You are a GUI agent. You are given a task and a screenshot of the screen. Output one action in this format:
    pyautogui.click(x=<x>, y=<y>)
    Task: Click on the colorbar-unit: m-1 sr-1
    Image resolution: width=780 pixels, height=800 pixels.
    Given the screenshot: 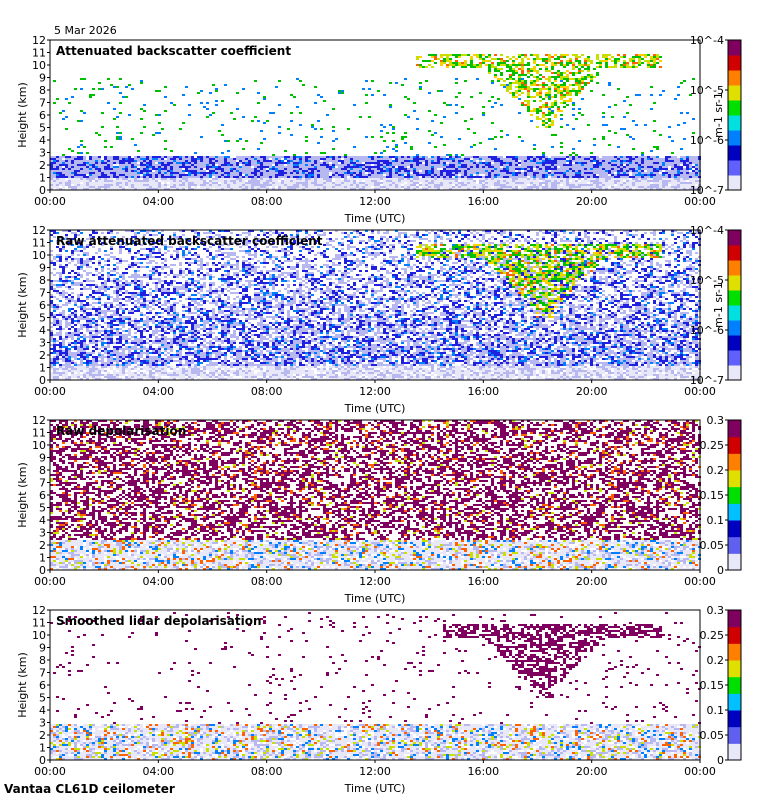 What is the action you would take?
    pyautogui.click(x=718, y=115)
    